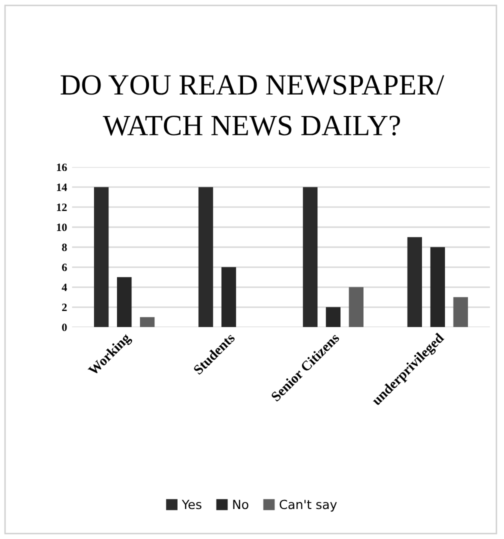  What do you see at coordinates (64, 308) in the screenshot?
I see `y-tick-label: 2` at bounding box center [64, 308].